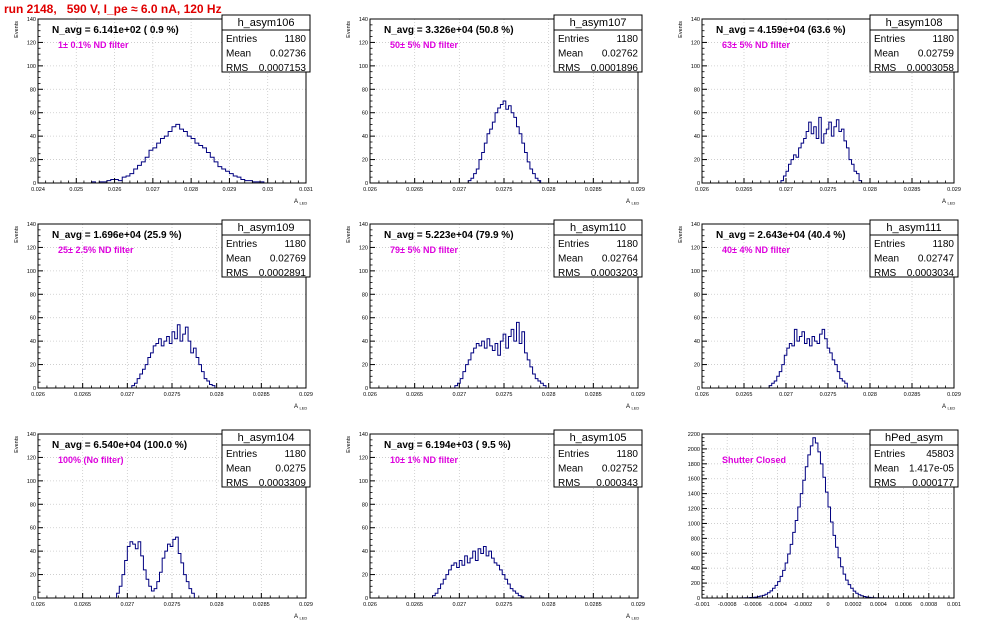 The height and width of the screenshot is (622, 996). I want to click on navg-label: N_avg = 5.223e+04 (79.9 %), so click(449, 235).